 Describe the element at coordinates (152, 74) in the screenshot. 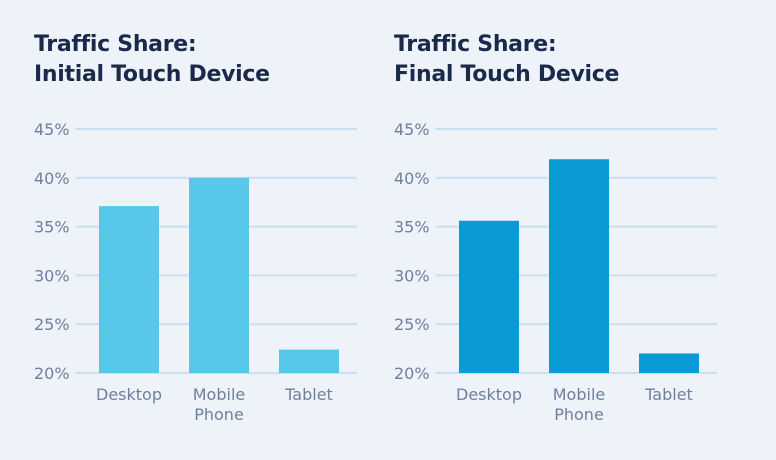

I see `chart-title-line-2: Initial Touch Device` at that location.